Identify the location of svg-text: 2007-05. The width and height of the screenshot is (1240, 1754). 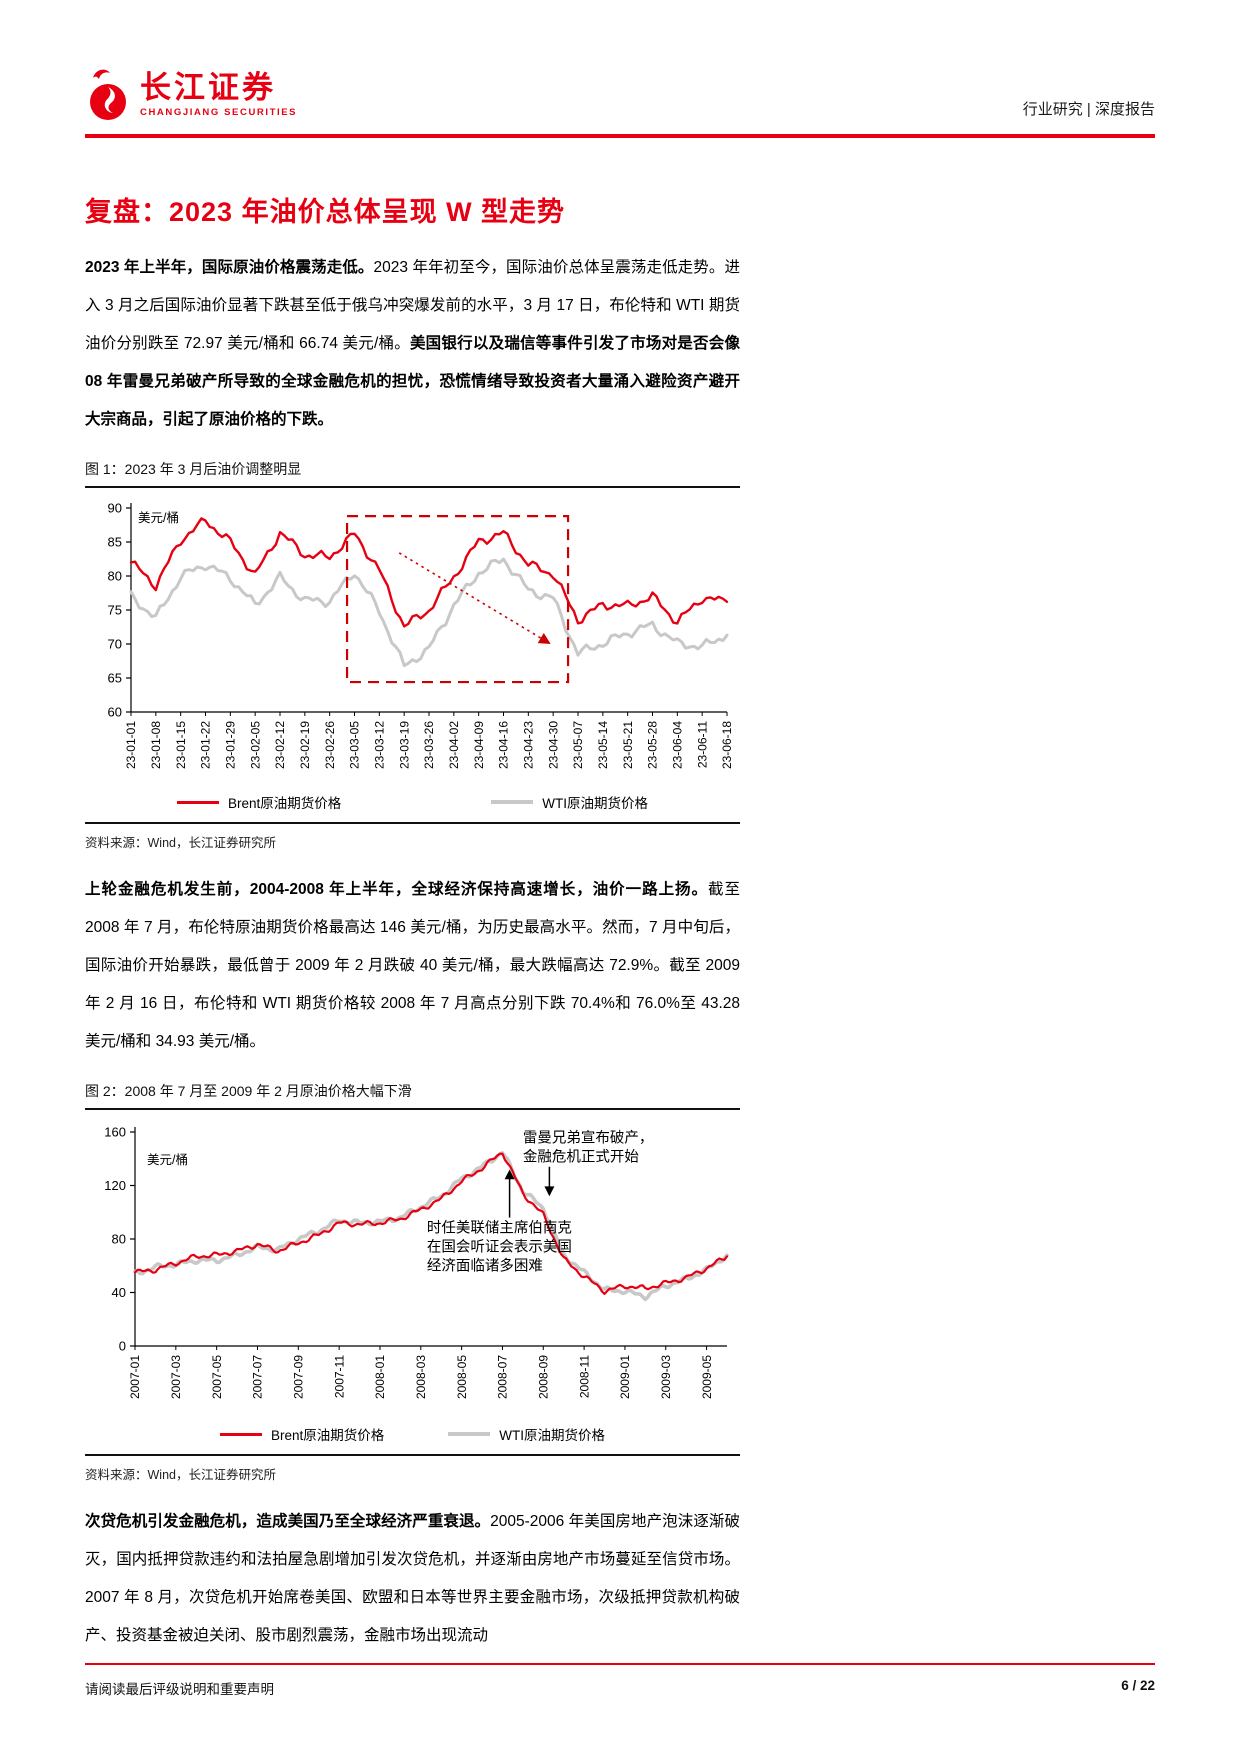
(217, 1377).